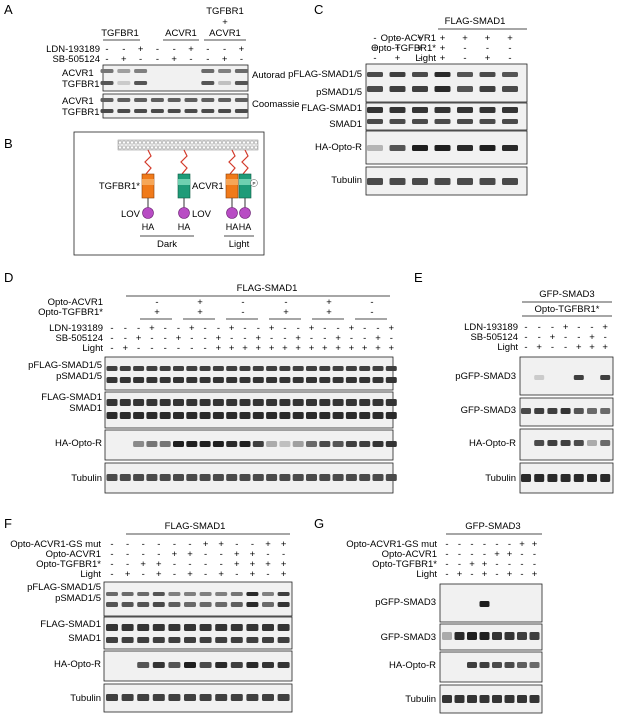  Describe the element at coordinates (175, 78) in the screenshot. I see `panelA-autorad-blot` at that location.